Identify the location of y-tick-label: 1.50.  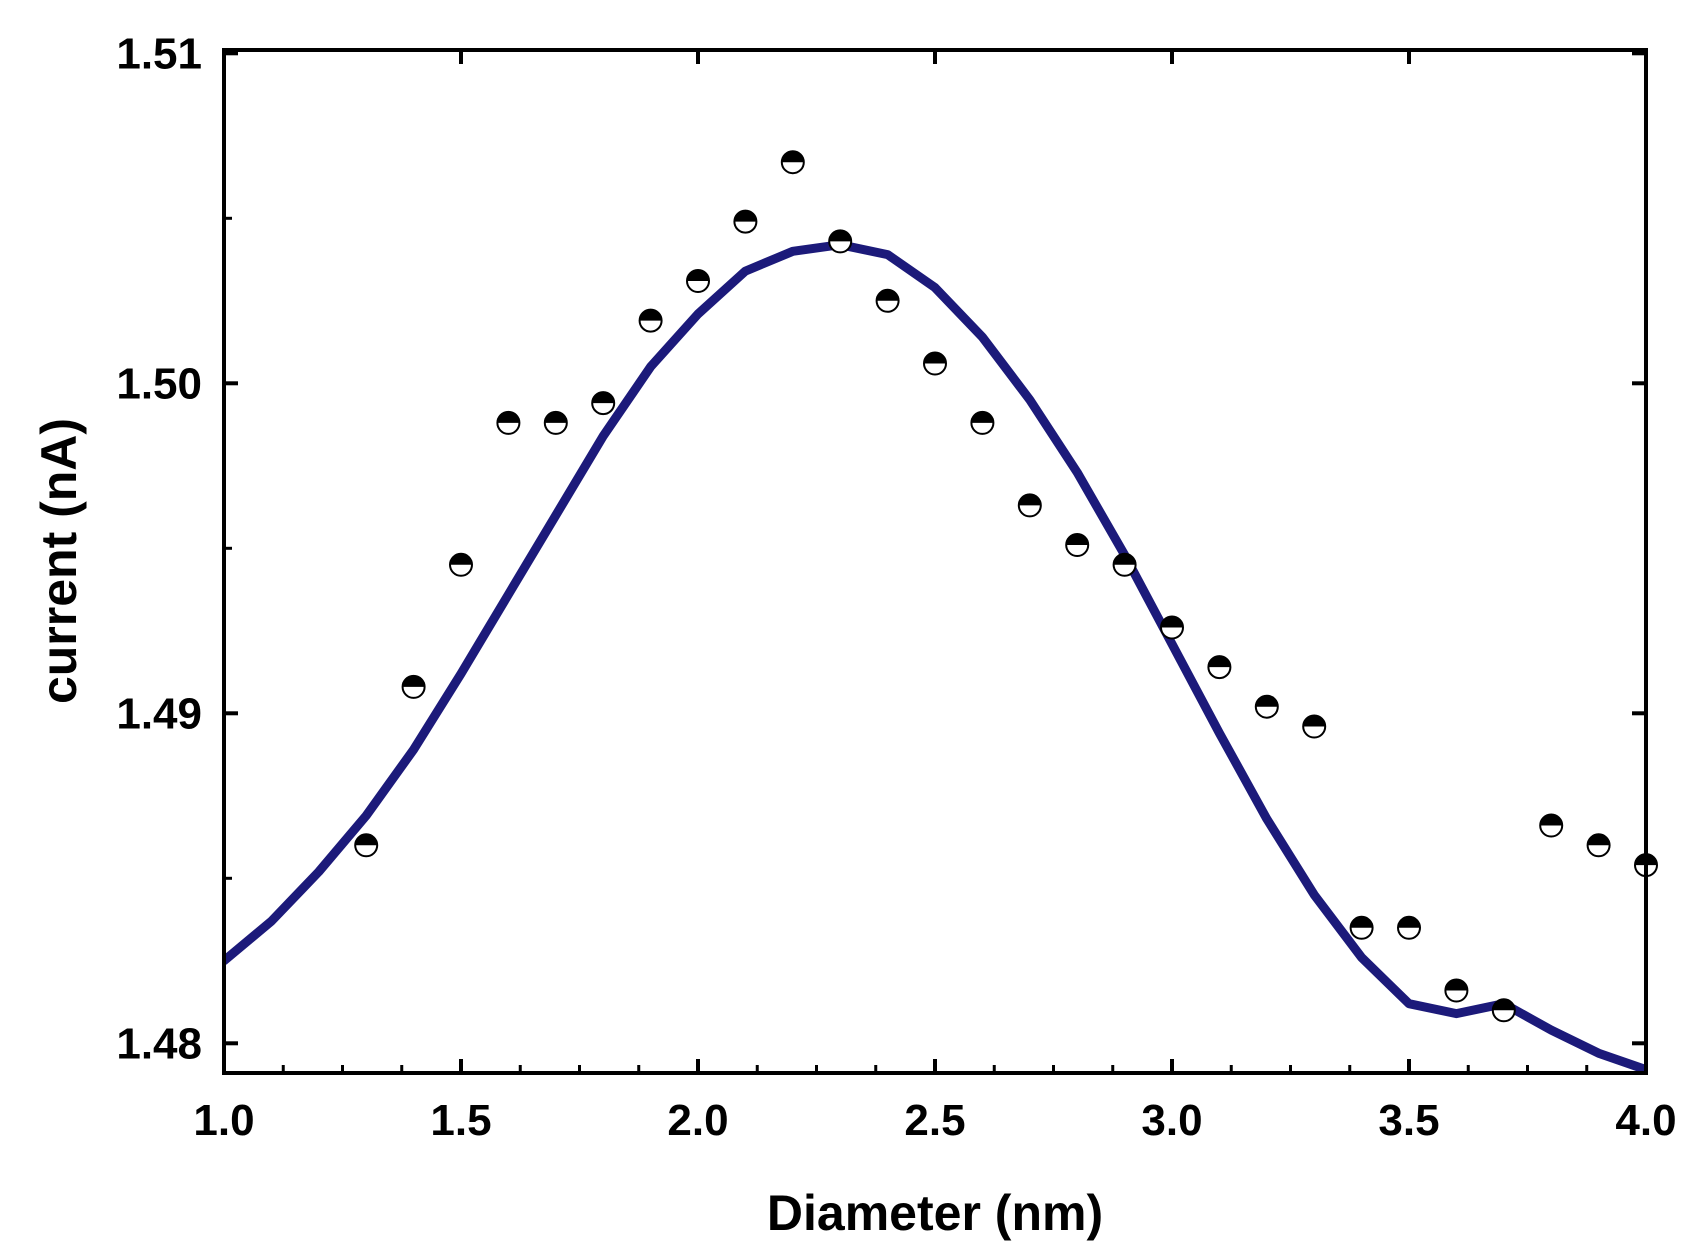
(159, 383).